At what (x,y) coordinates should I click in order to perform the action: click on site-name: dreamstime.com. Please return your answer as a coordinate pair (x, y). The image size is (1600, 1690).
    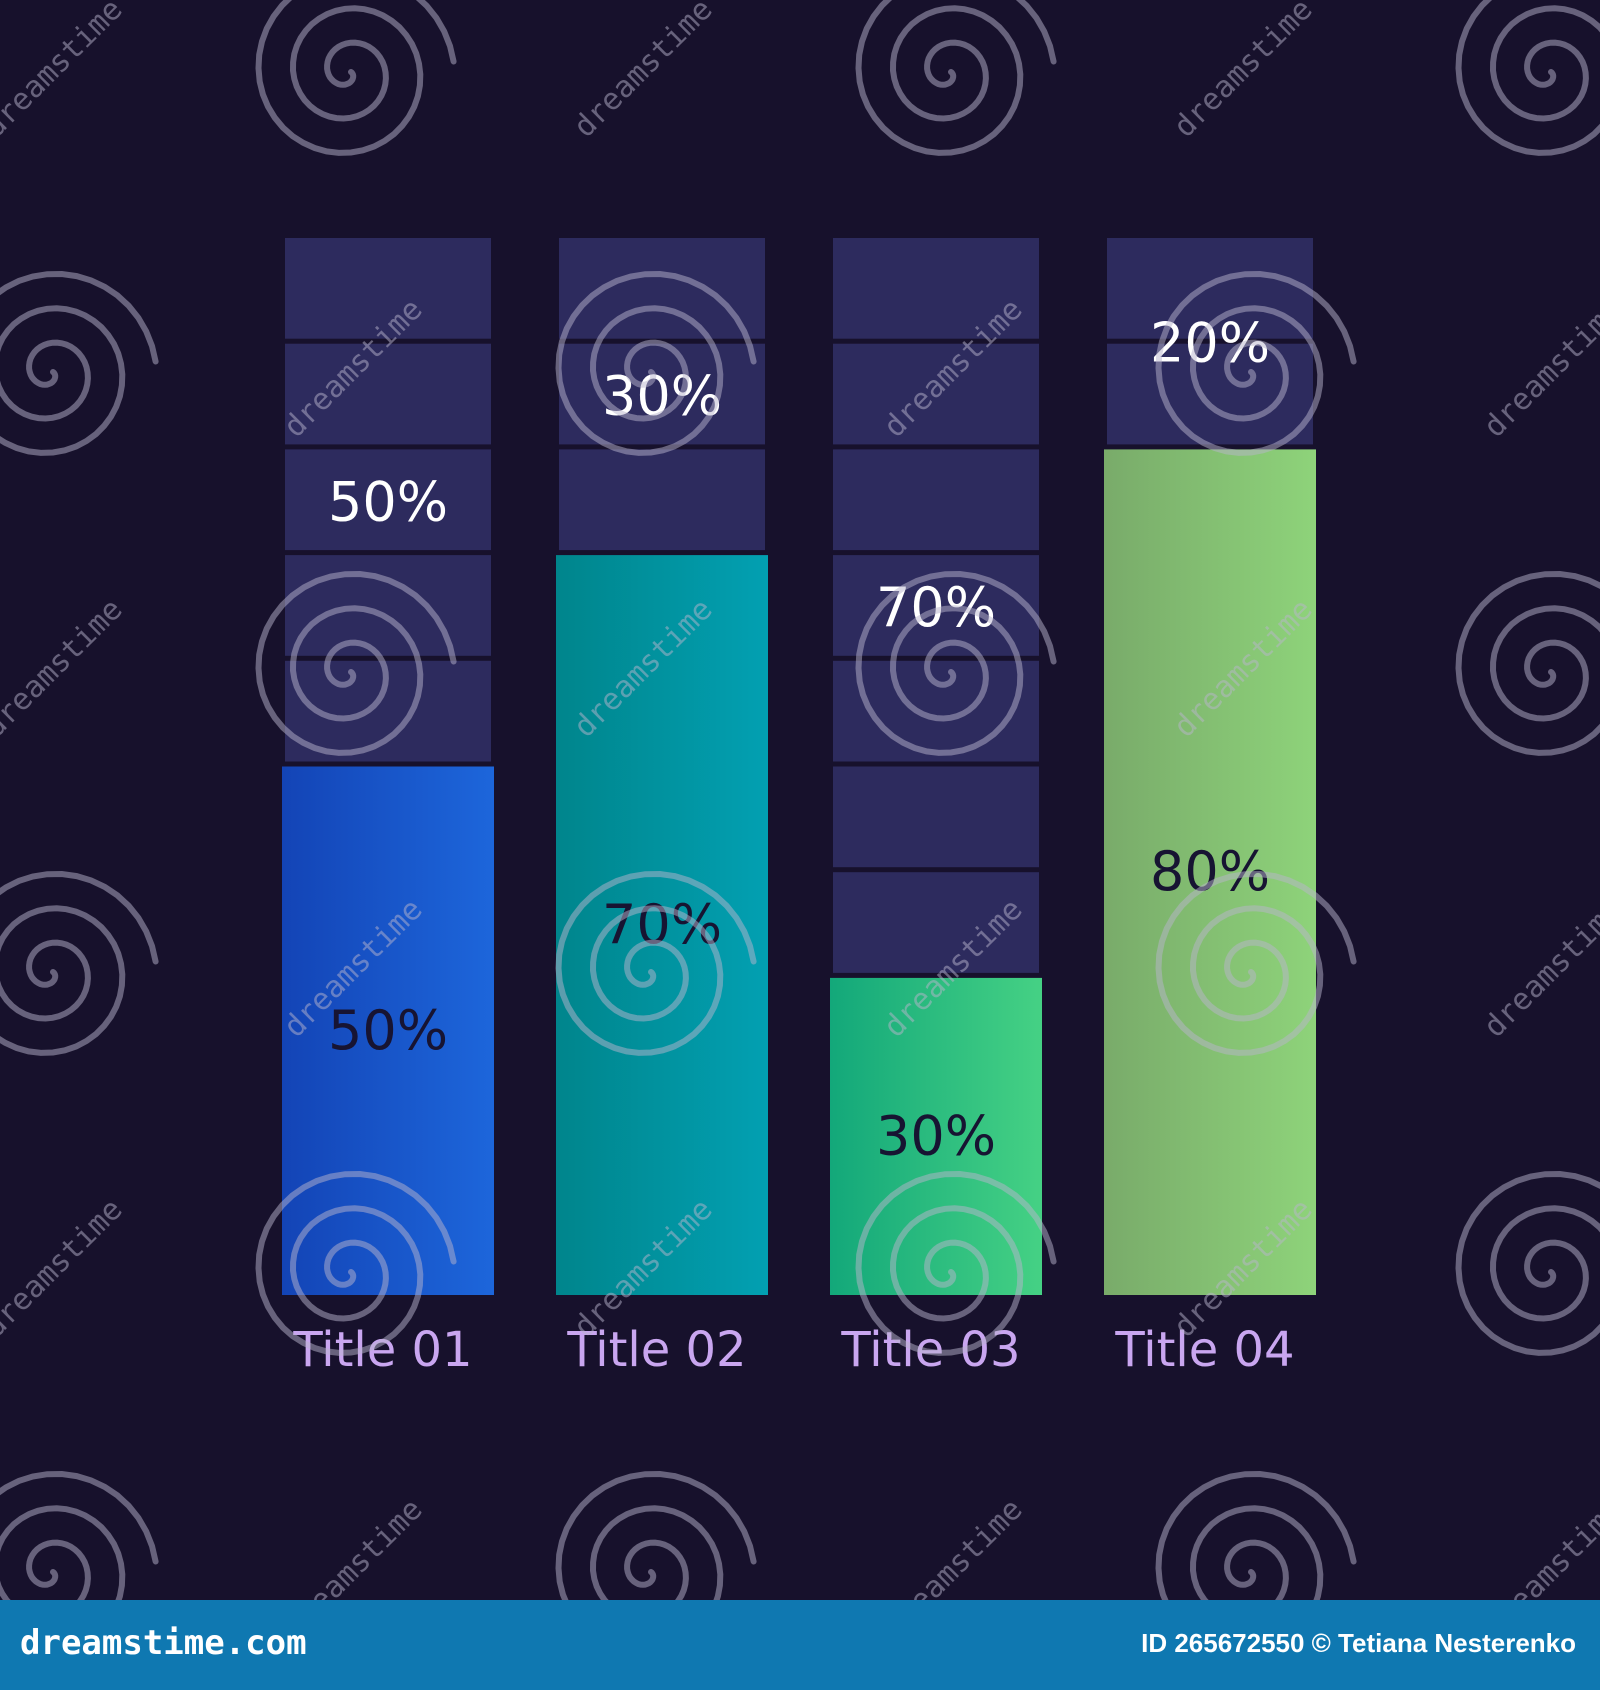
    Looking at the image, I should click on (163, 1643).